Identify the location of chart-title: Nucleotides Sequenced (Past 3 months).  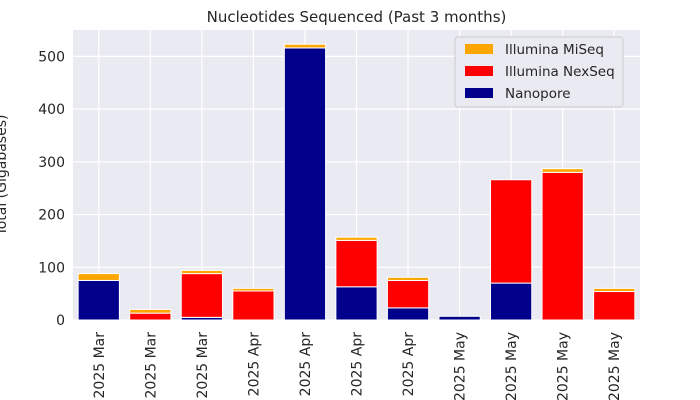
(357, 17).